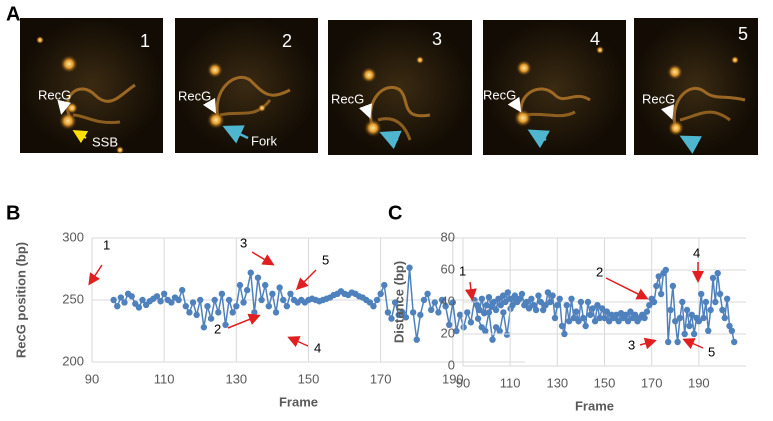 The height and width of the screenshot is (421, 773). What do you see at coordinates (437, 39) in the screenshot?
I see `image-number: 3` at bounding box center [437, 39].